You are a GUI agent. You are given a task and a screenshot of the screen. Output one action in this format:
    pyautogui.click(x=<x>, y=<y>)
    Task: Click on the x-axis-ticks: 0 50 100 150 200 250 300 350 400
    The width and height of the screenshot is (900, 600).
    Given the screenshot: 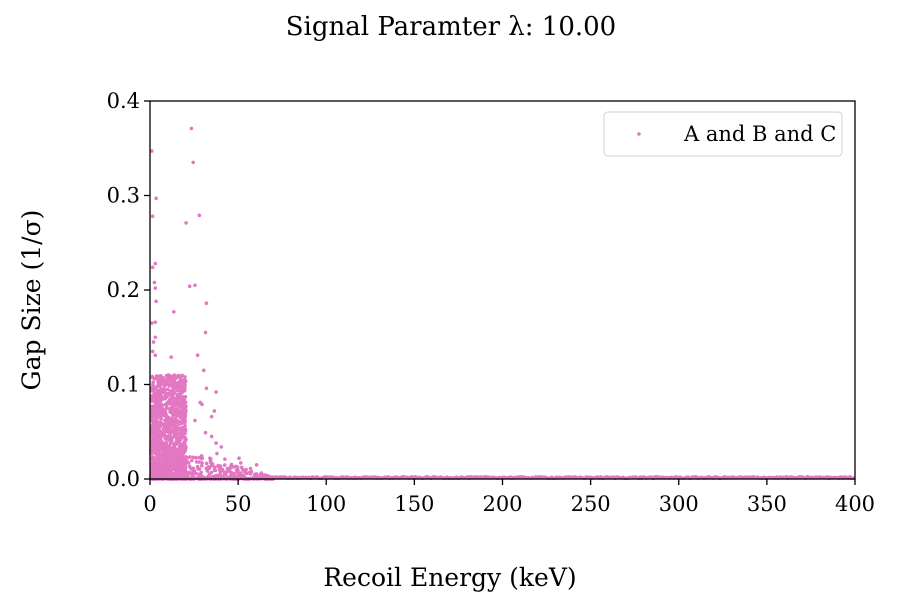 What is the action you would take?
    pyautogui.click(x=509, y=497)
    